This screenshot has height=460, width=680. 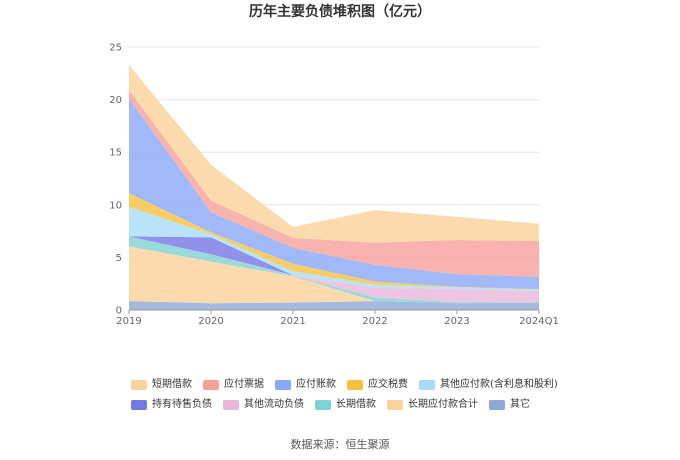 I want to click on legend-row: 短期借款 应付票据 应付账款 应交税费 其他应付款(含利息和股利), so click(x=401, y=385).